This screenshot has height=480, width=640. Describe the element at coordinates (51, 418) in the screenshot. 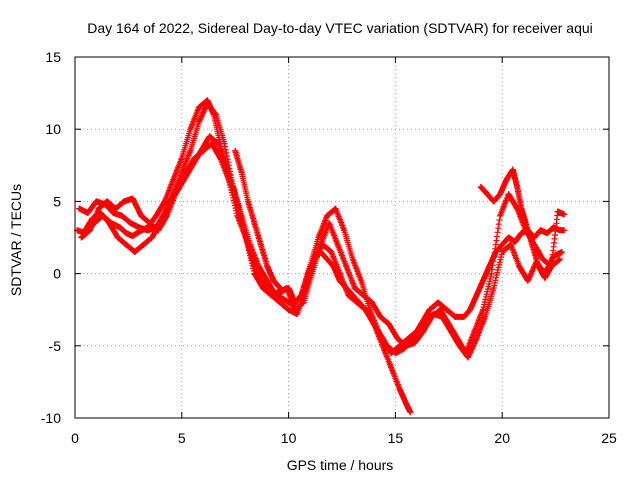

I see `y-tick-label: -10` at that location.